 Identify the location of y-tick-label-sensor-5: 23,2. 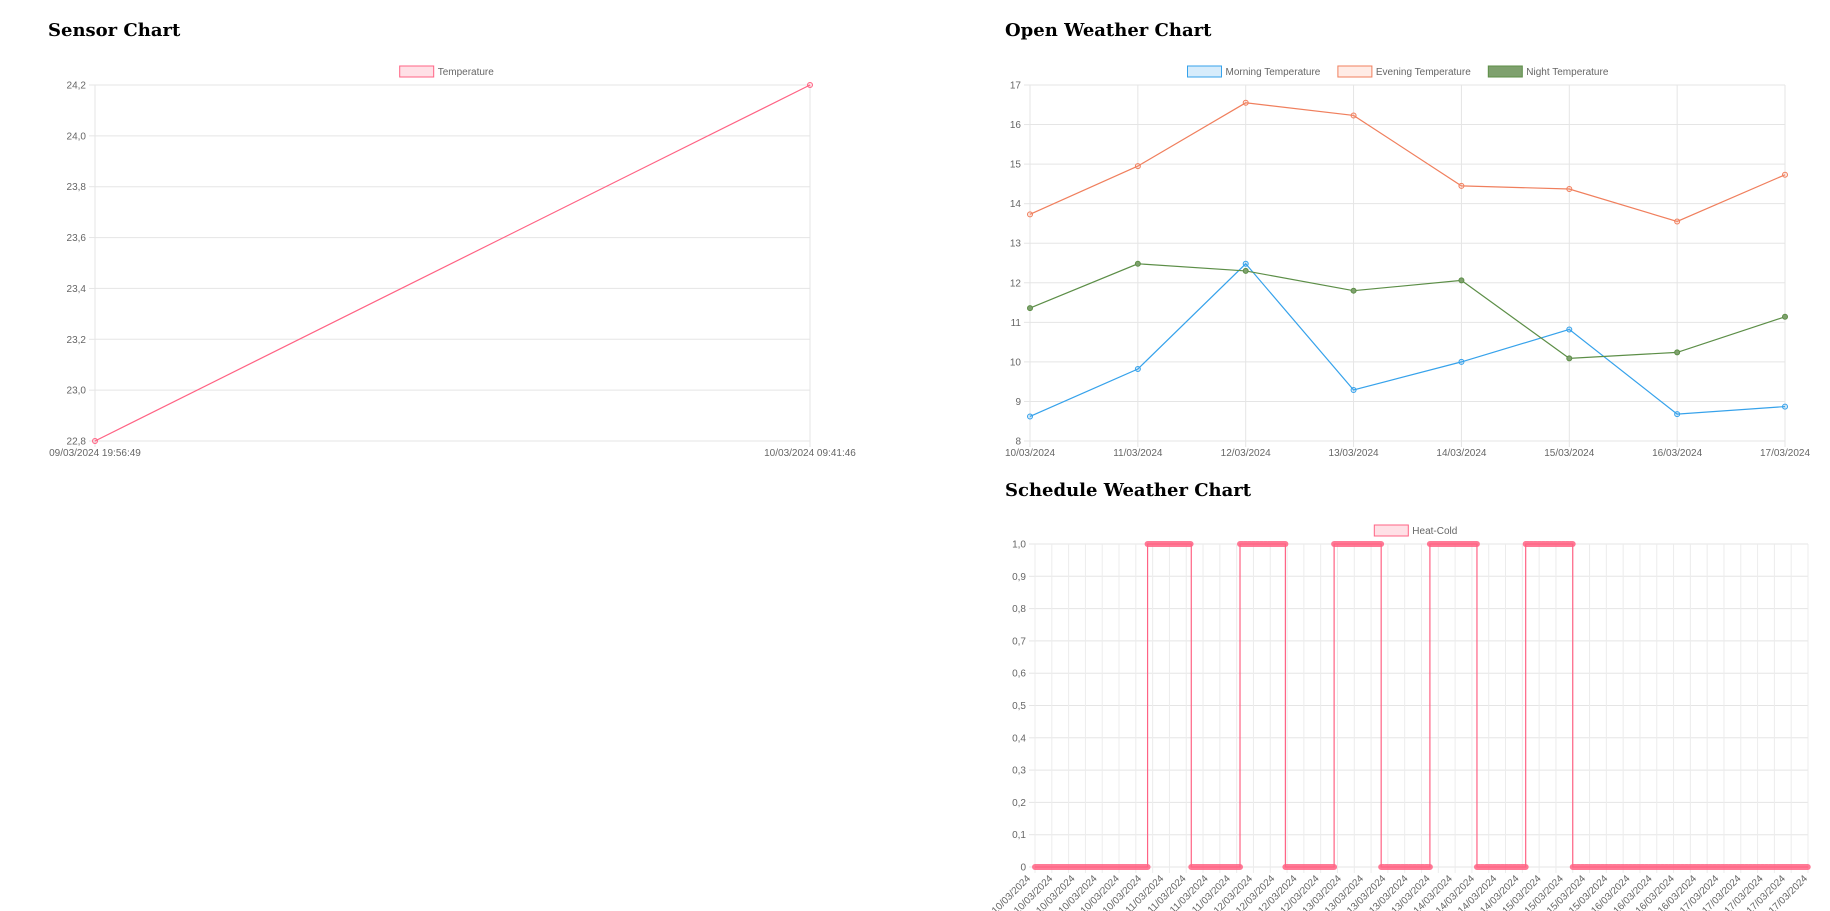
(77, 340).